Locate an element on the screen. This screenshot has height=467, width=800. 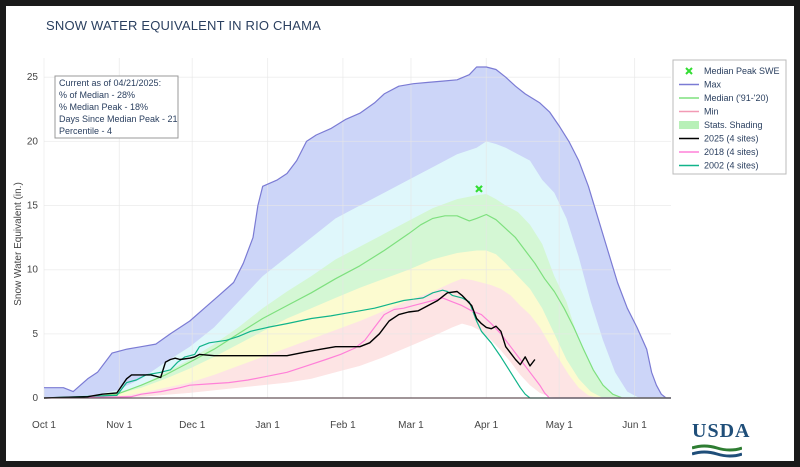
legend-label: 2002 (4 sites) is located at coordinates (731, 166).